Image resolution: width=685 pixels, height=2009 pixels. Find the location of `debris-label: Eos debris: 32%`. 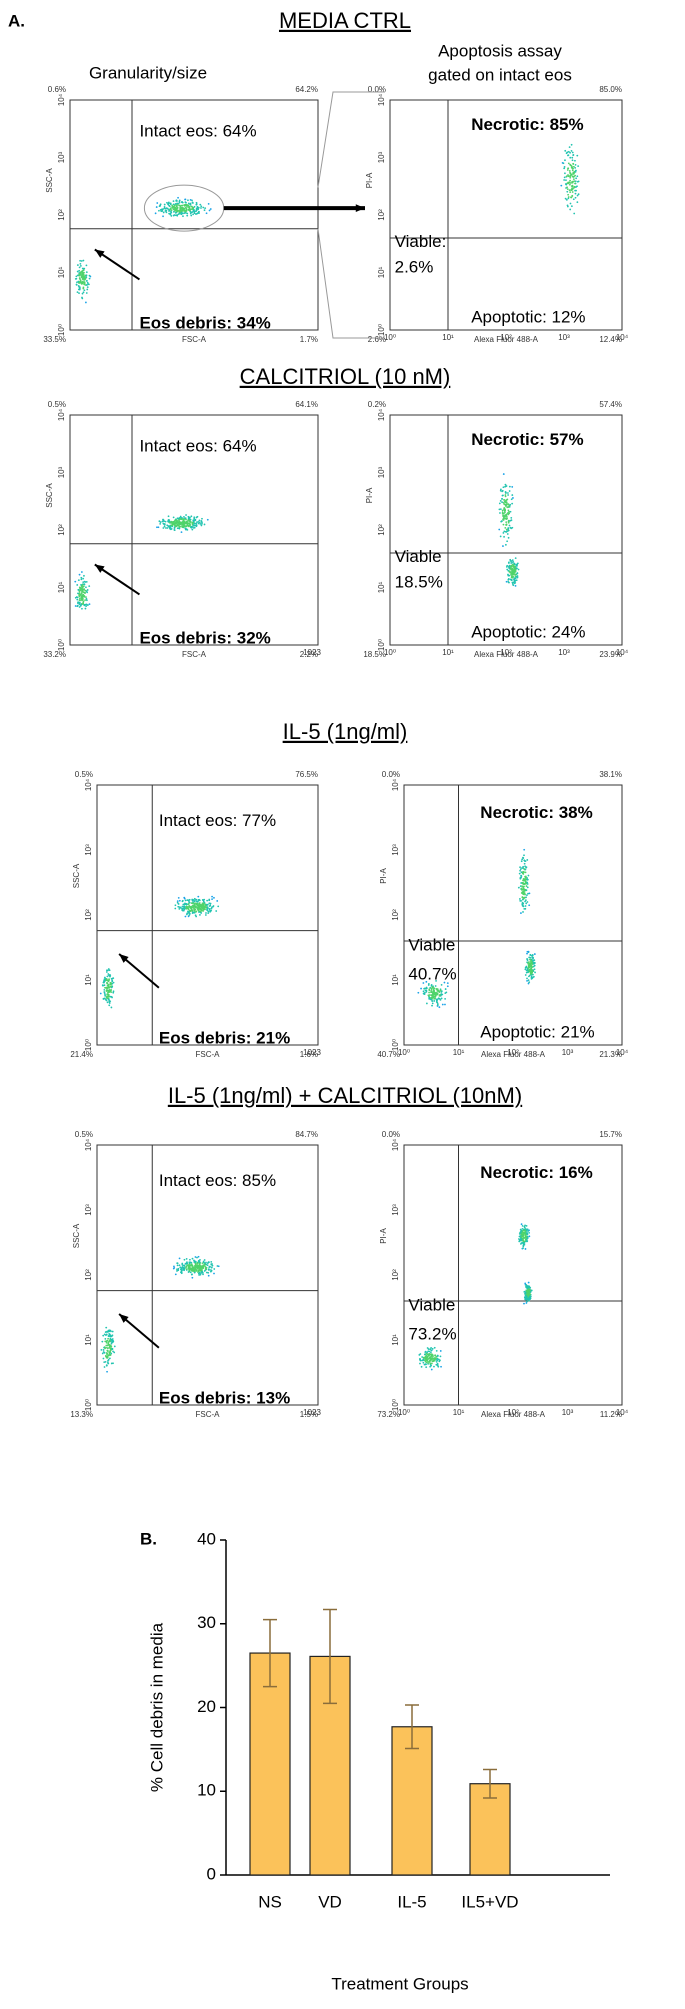

debris-label: Eos debris: 32% is located at coordinates (204, 637).